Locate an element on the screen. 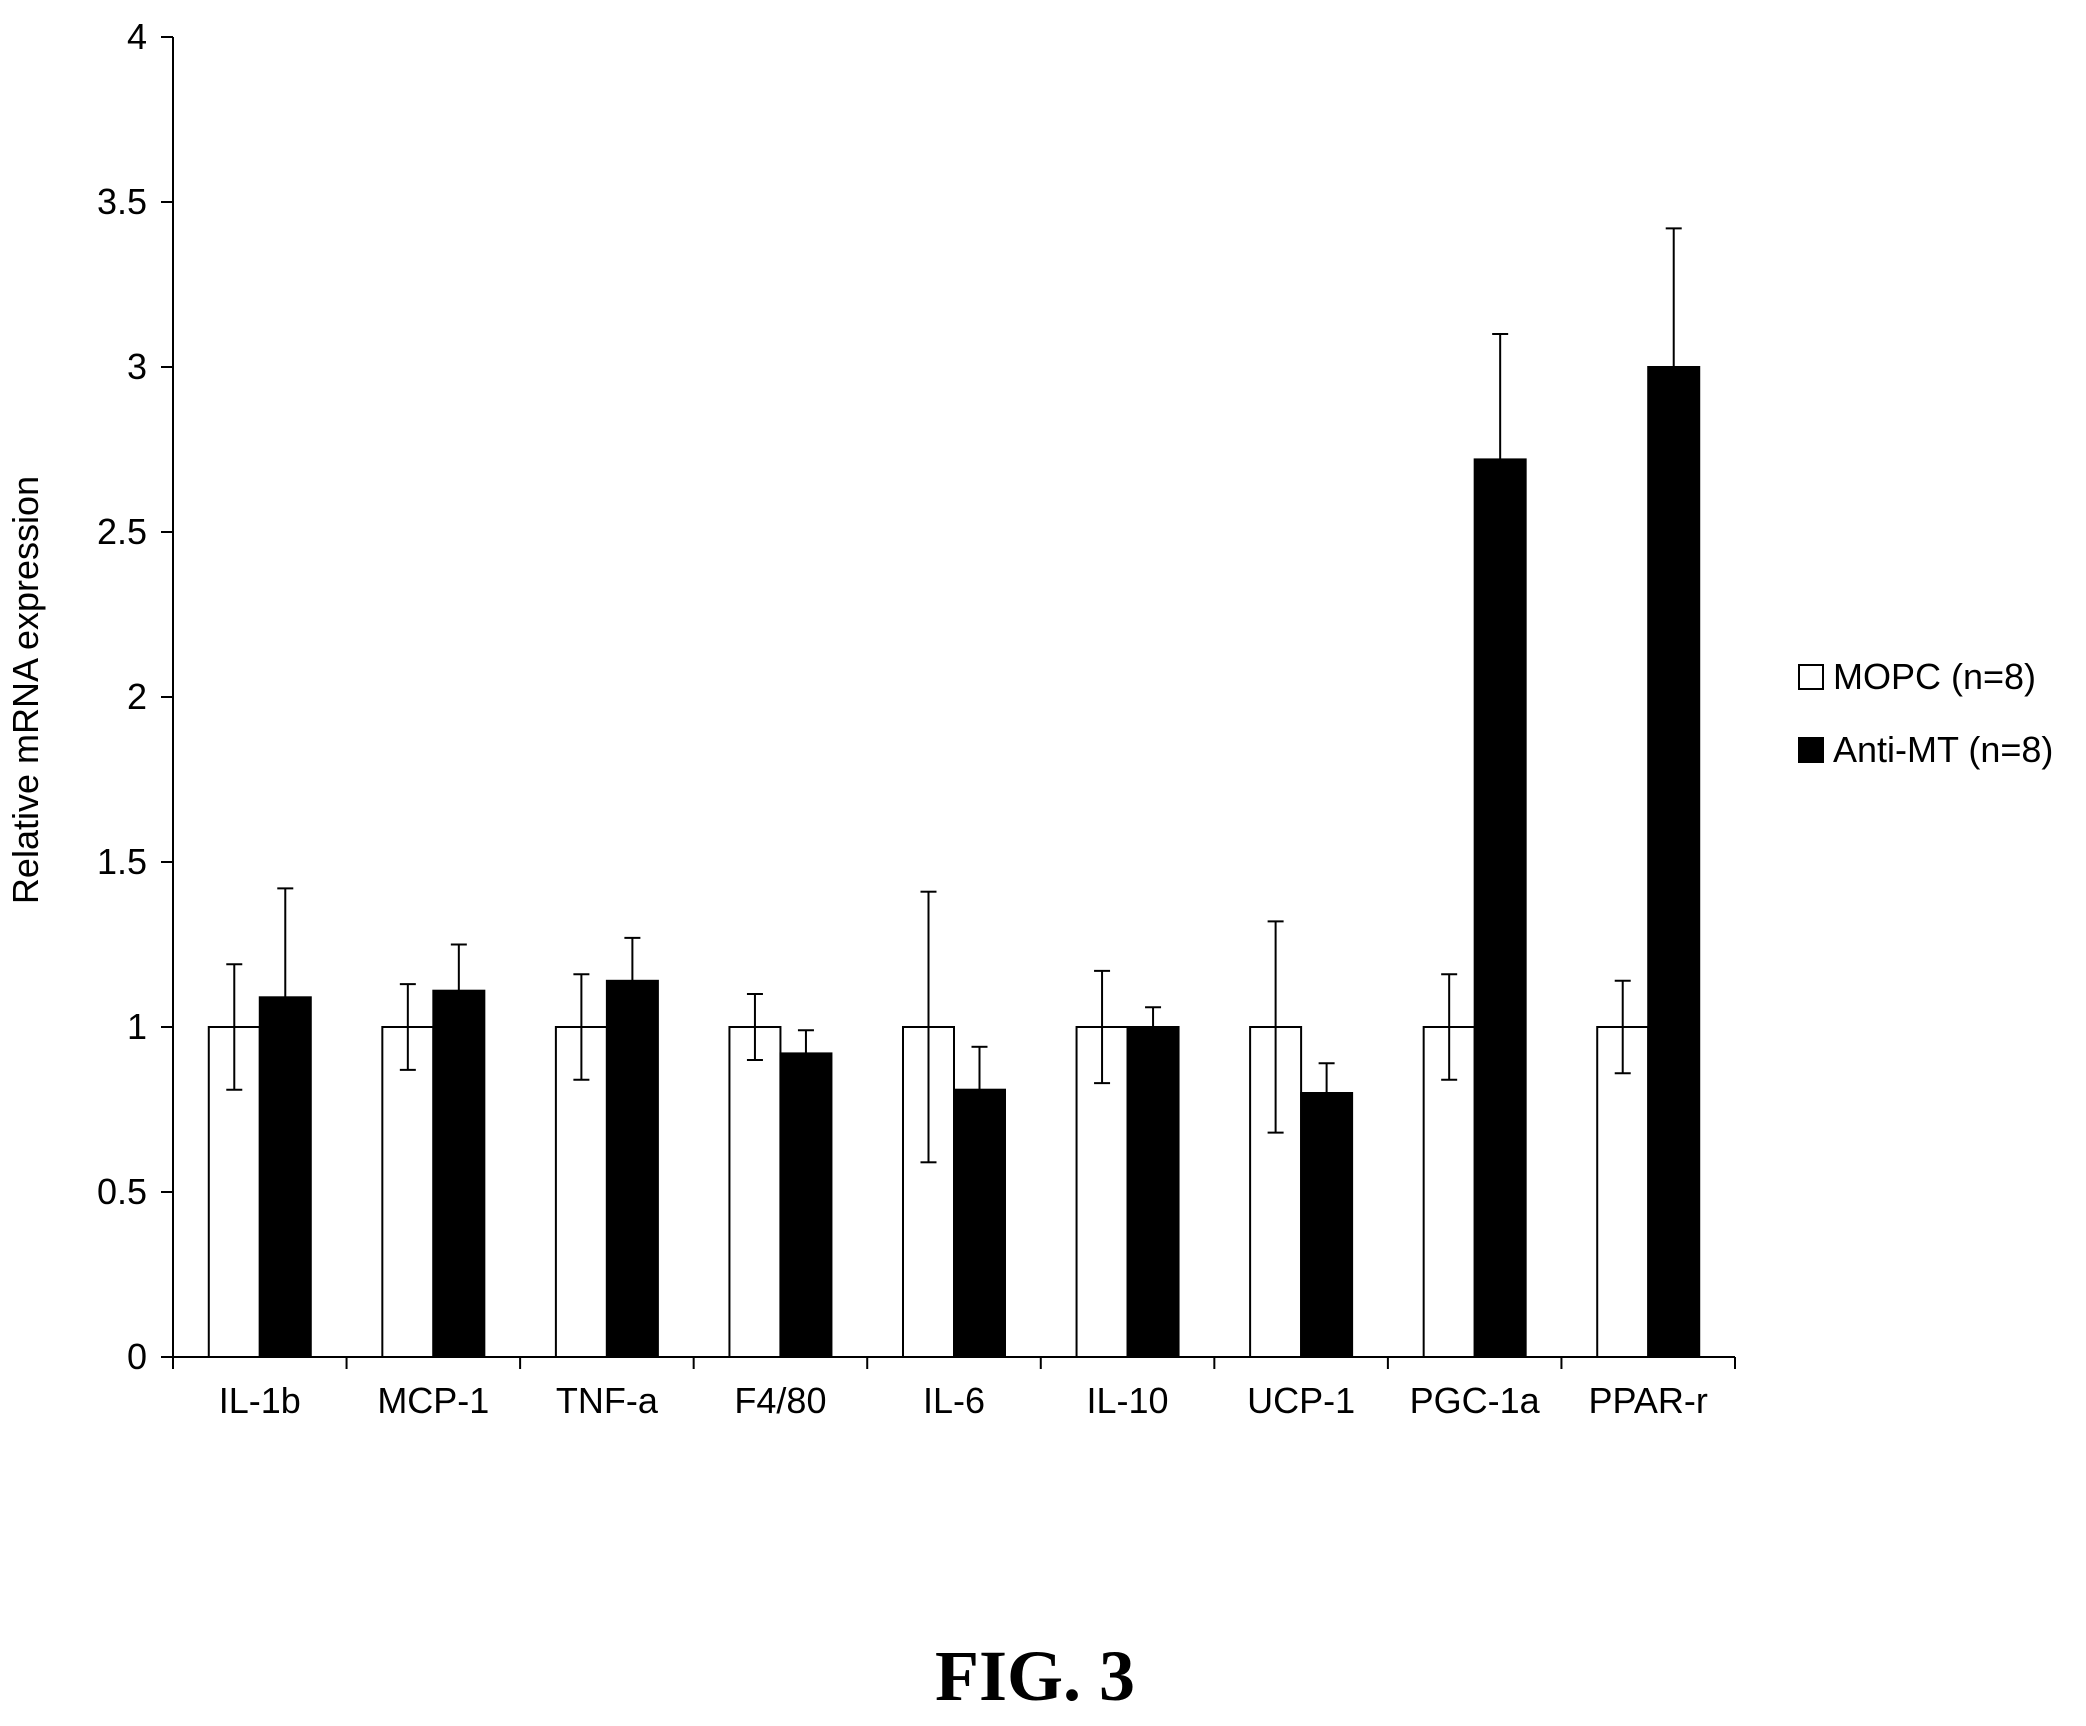 The width and height of the screenshot is (2086, 1726). x-tick-label: IL-10 is located at coordinates (1128, 1400).